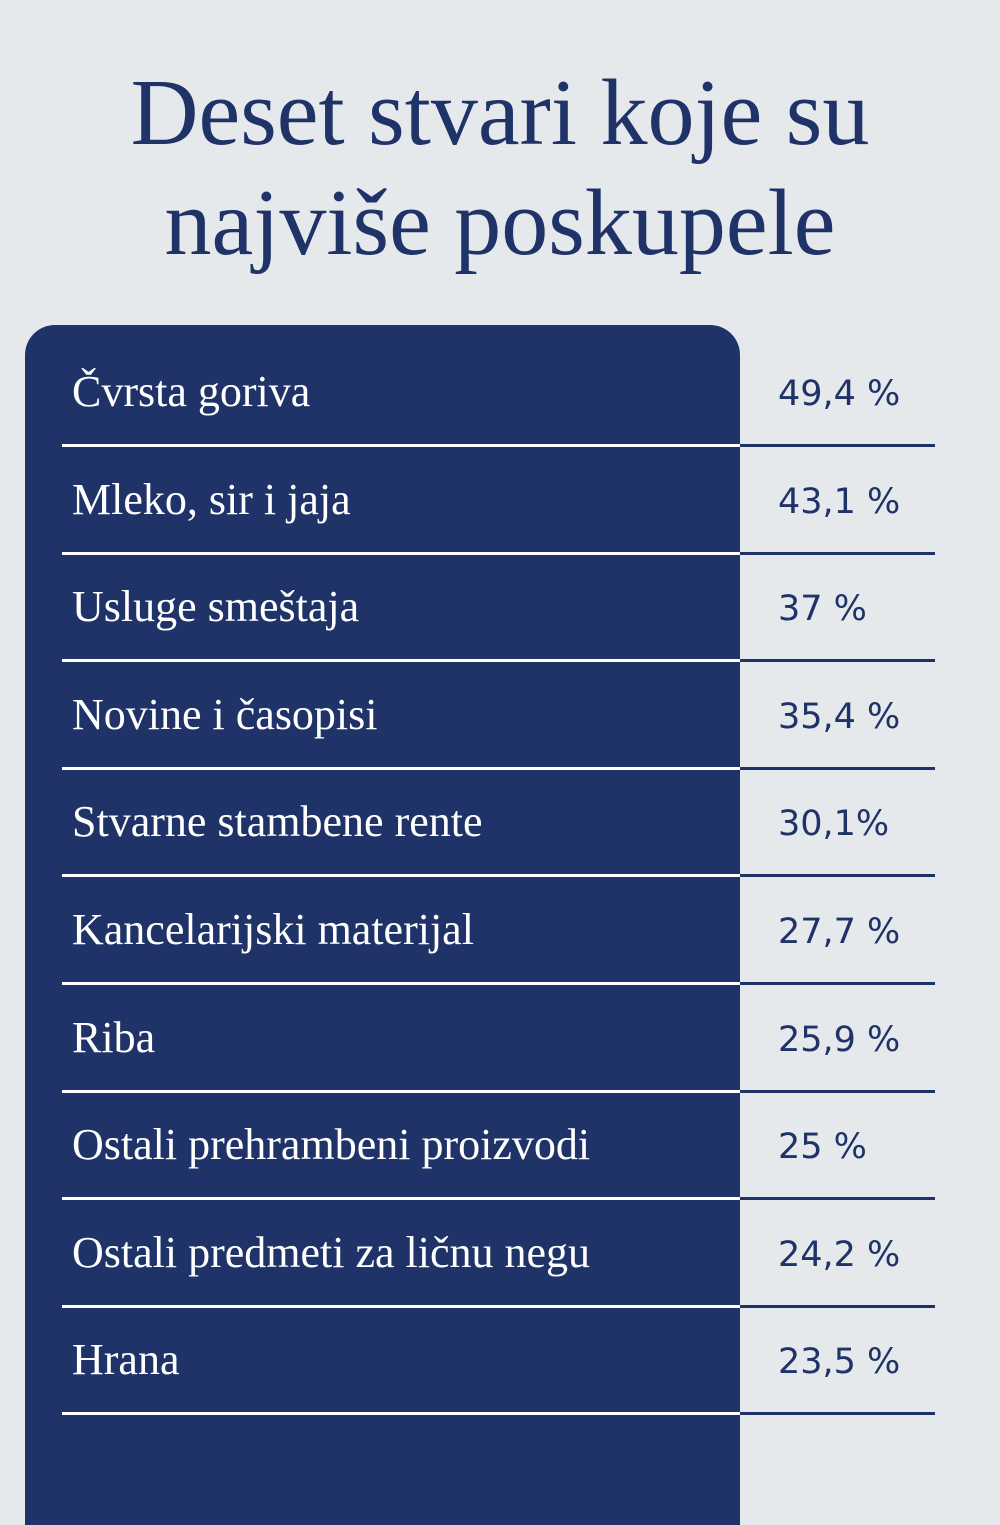 Image resolution: width=1000 pixels, height=1525 pixels. Describe the element at coordinates (500, 113) in the screenshot. I see `title-line: Deset stvari koje su` at that location.